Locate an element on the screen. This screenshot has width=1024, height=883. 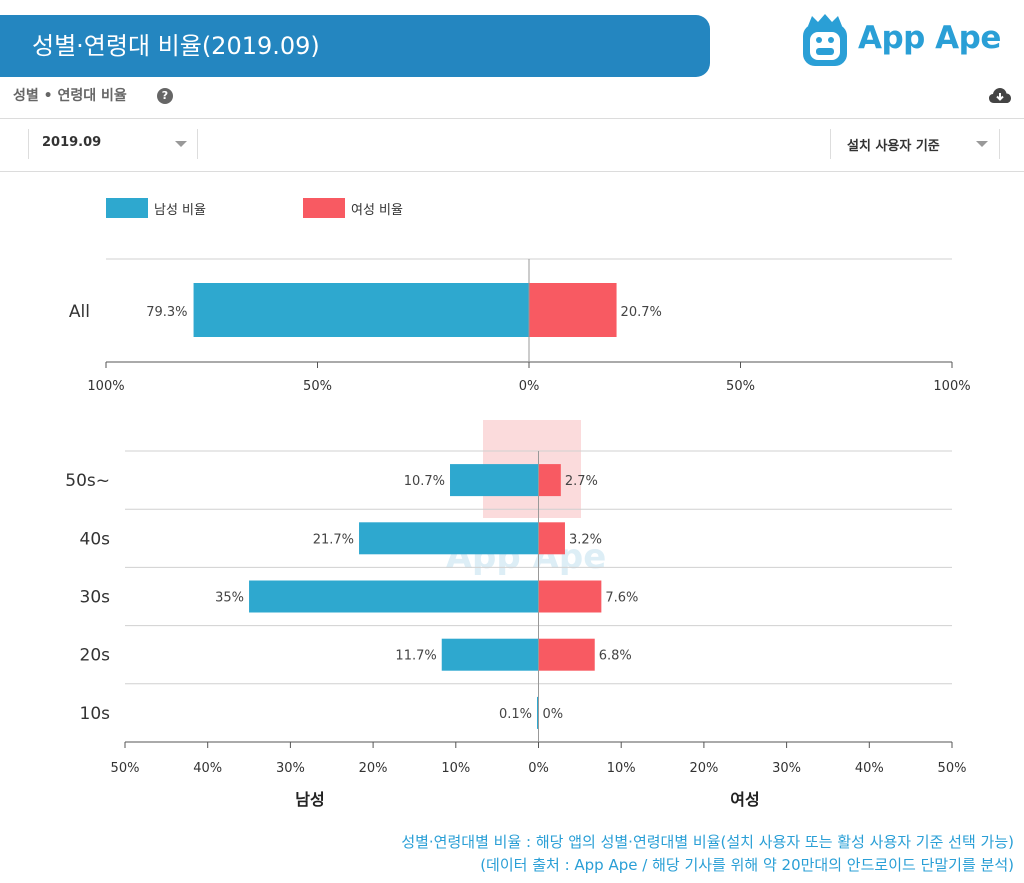
data-label-all-male: 79.3% is located at coordinates (166, 312).